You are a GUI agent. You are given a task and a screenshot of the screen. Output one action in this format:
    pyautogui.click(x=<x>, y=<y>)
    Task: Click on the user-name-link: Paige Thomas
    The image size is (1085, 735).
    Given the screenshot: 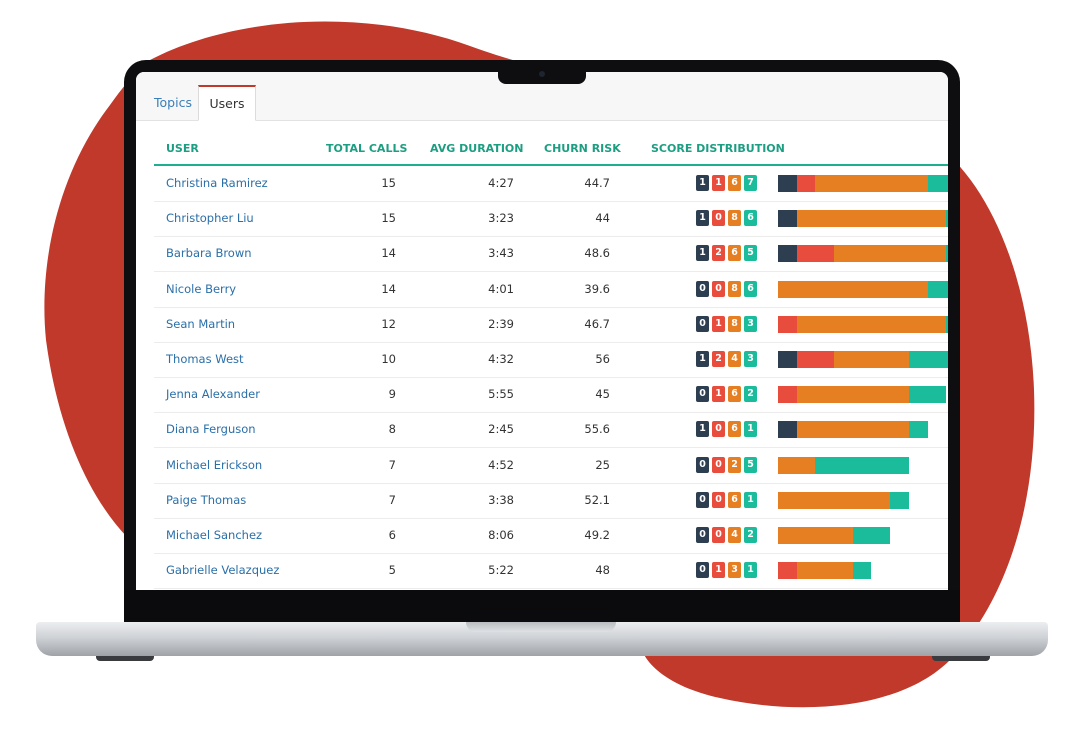 What is the action you would take?
    pyautogui.click(x=206, y=499)
    